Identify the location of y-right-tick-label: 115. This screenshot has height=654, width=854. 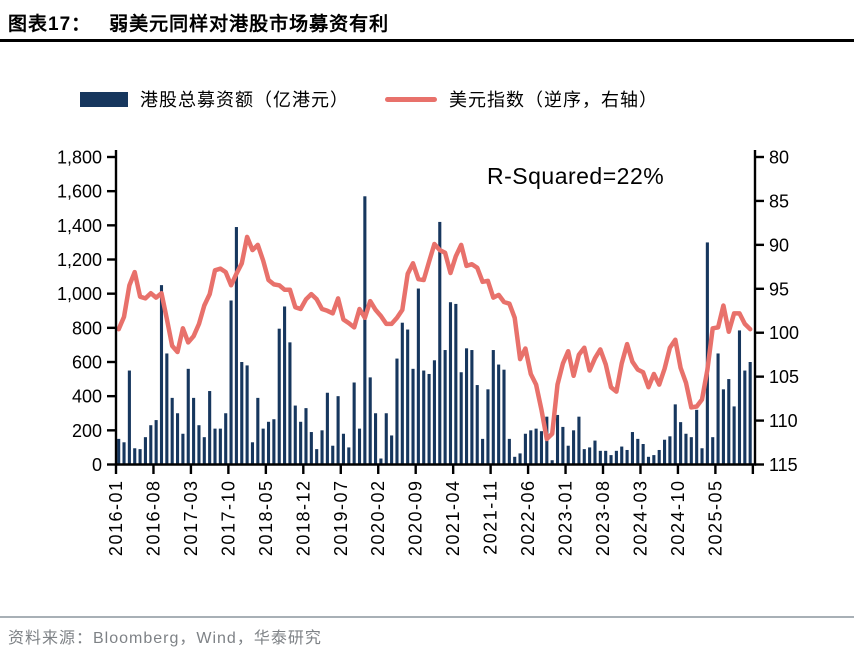
(783, 465).